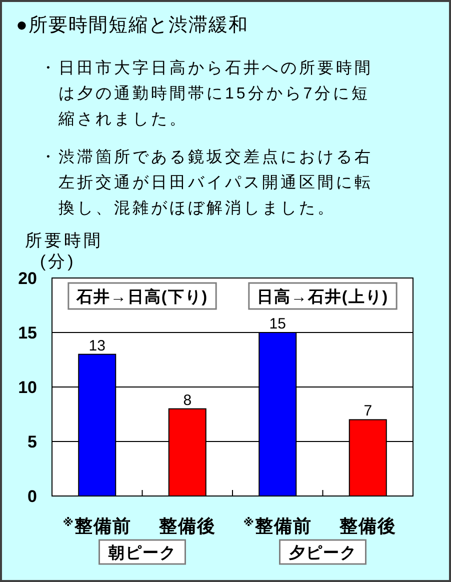  I want to click on data-label: 13, so click(97, 345).